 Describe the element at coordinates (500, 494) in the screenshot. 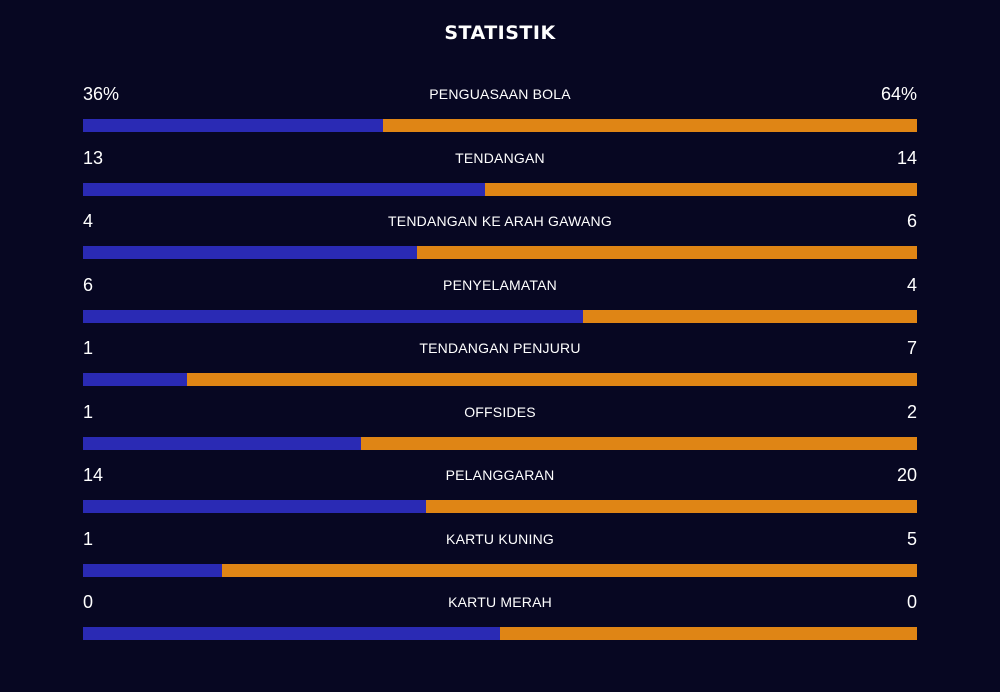

I see `stat-row: PELANGGARAN 14 20` at that location.